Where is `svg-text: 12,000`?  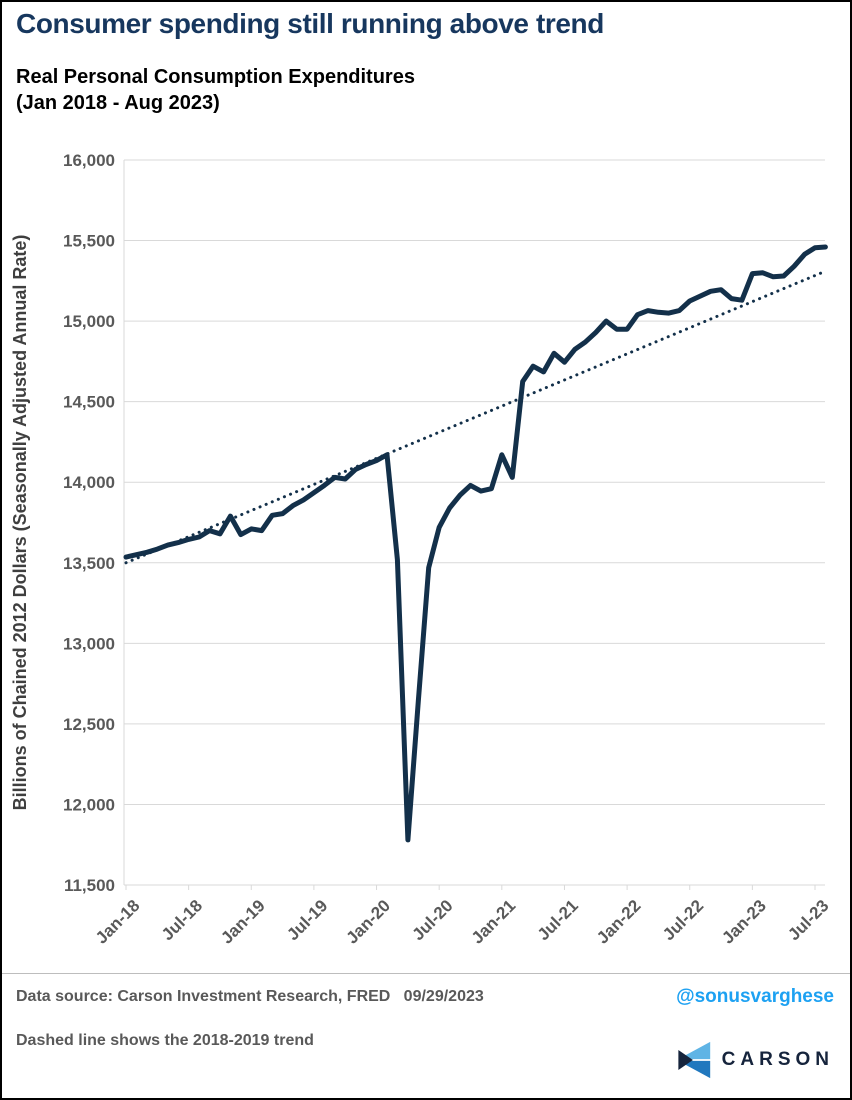
svg-text: 12,000 is located at coordinates (89, 804).